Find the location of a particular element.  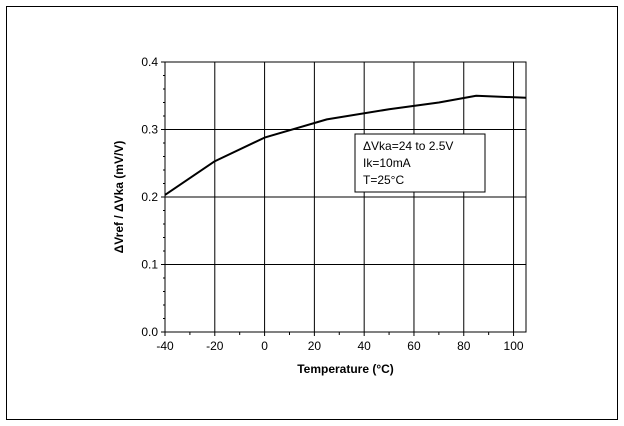

x-tick-label: 0 is located at coordinates (264, 346).